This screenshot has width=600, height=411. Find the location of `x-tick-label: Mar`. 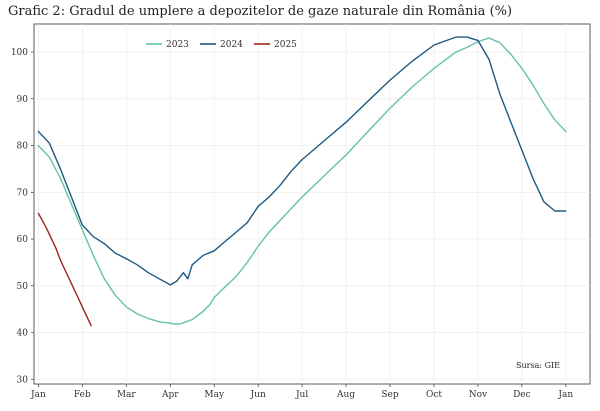

x-tick-label: Mar is located at coordinates (127, 395).